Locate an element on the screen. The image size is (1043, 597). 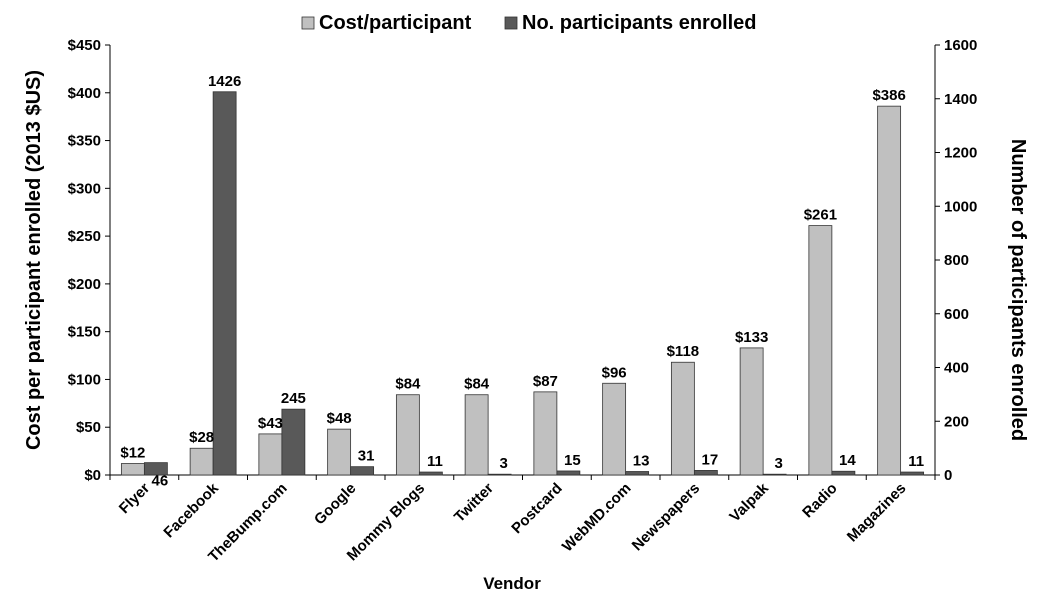
y2-tick-label: 0 is located at coordinates (948, 475).